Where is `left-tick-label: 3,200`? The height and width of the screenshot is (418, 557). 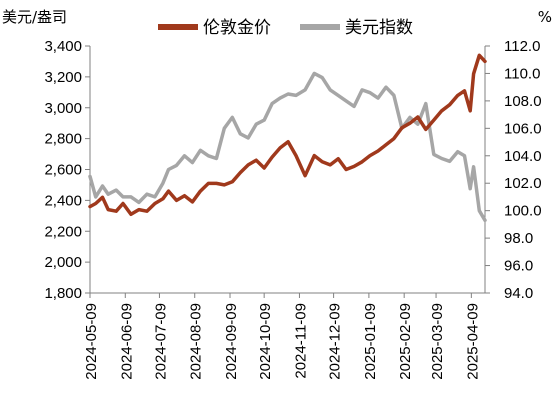
left-tick-label: 3,200 is located at coordinates (63, 77).